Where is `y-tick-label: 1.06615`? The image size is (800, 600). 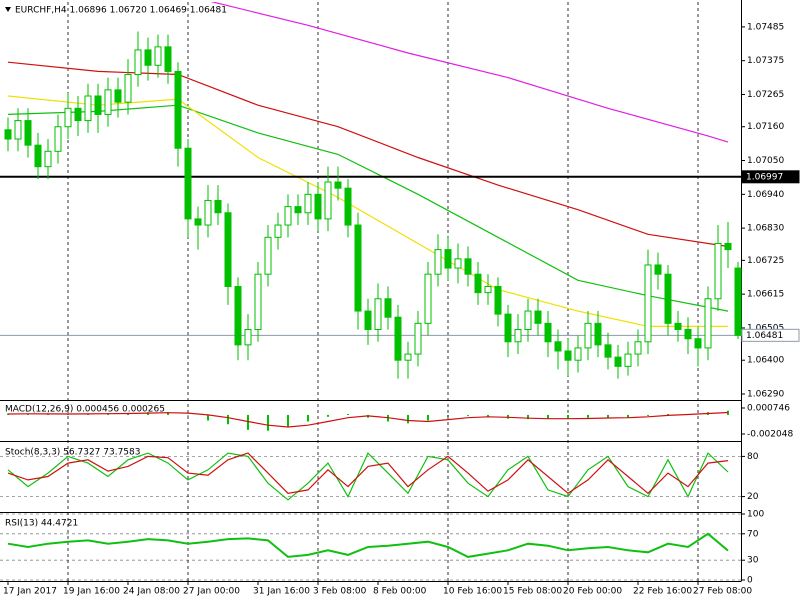
y-tick-label: 1.06615 is located at coordinates (765, 295).